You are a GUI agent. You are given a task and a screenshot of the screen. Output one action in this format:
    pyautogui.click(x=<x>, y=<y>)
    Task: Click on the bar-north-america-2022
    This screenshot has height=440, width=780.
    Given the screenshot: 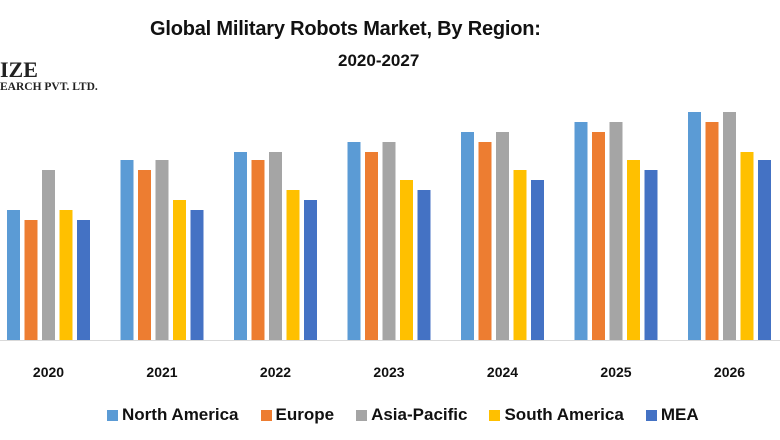 What is the action you would take?
    pyautogui.click(x=240, y=246)
    